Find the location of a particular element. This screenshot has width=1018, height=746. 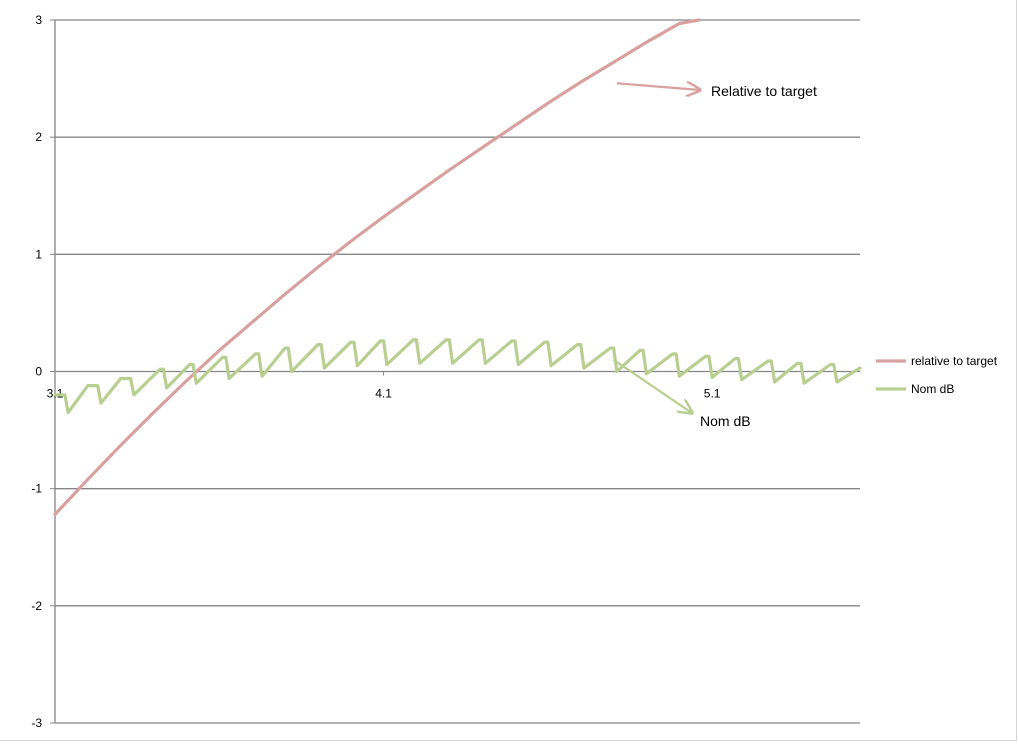

legend: relative to target Nom dB is located at coordinates (937, 375).